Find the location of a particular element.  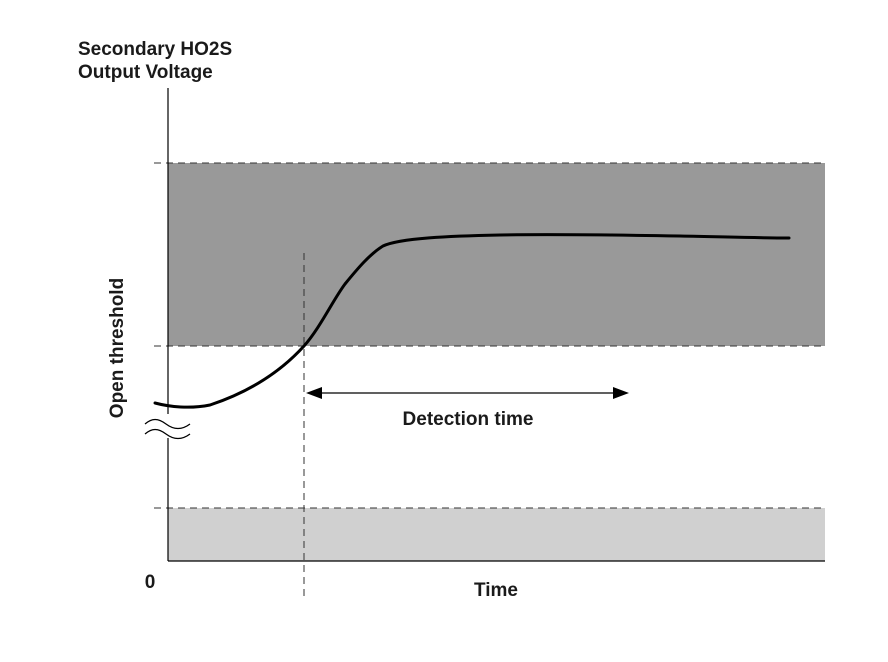

lower-voltage-band is located at coordinates (496, 534).